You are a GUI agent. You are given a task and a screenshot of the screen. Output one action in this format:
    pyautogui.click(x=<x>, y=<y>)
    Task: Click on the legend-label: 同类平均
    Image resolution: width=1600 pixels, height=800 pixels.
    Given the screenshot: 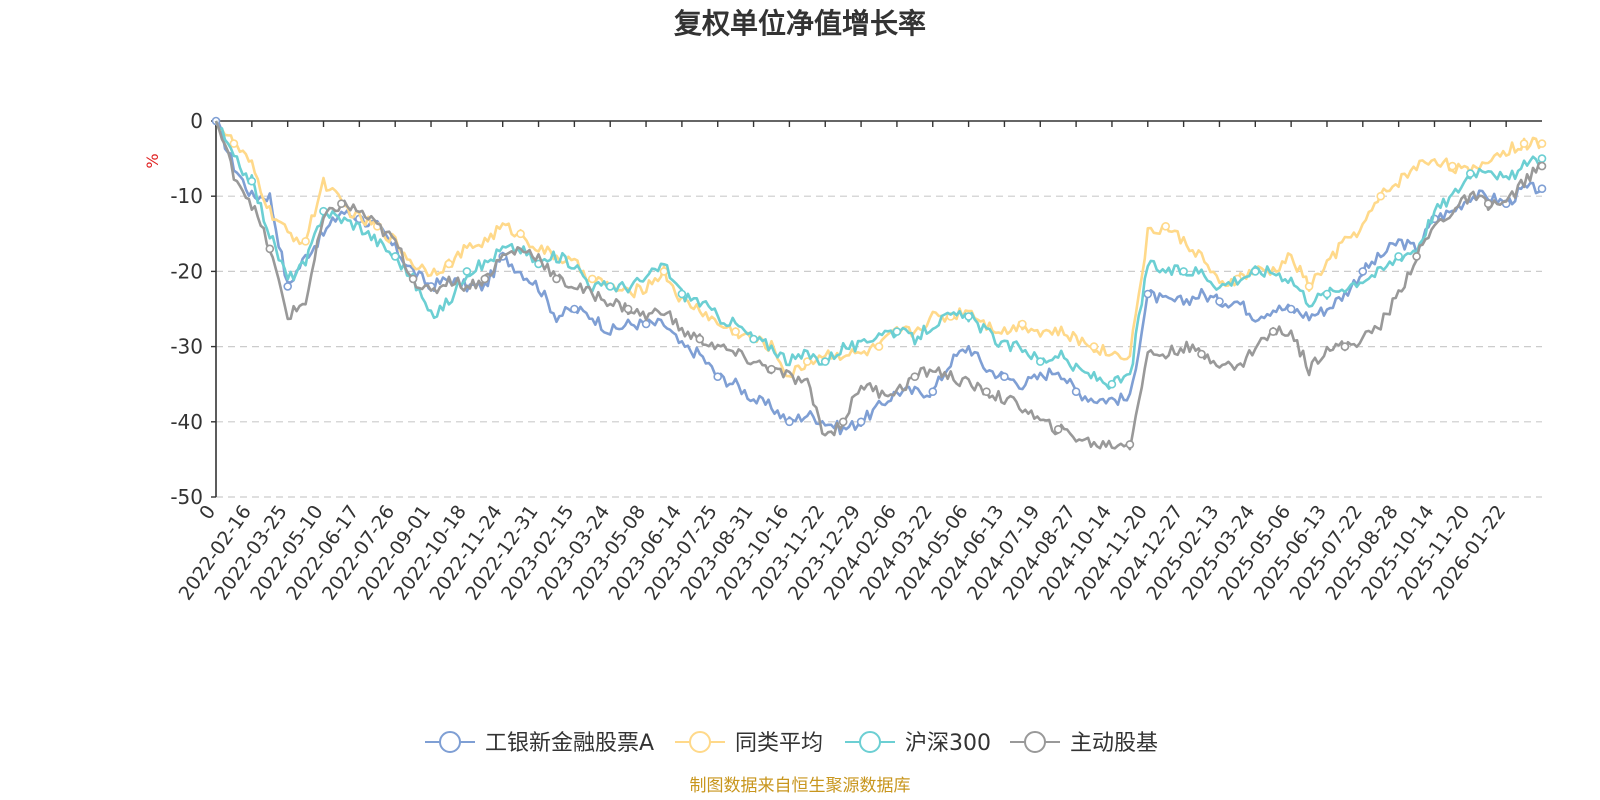 What is the action you would take?
    pyautogui.click(x=779, y=743)
    